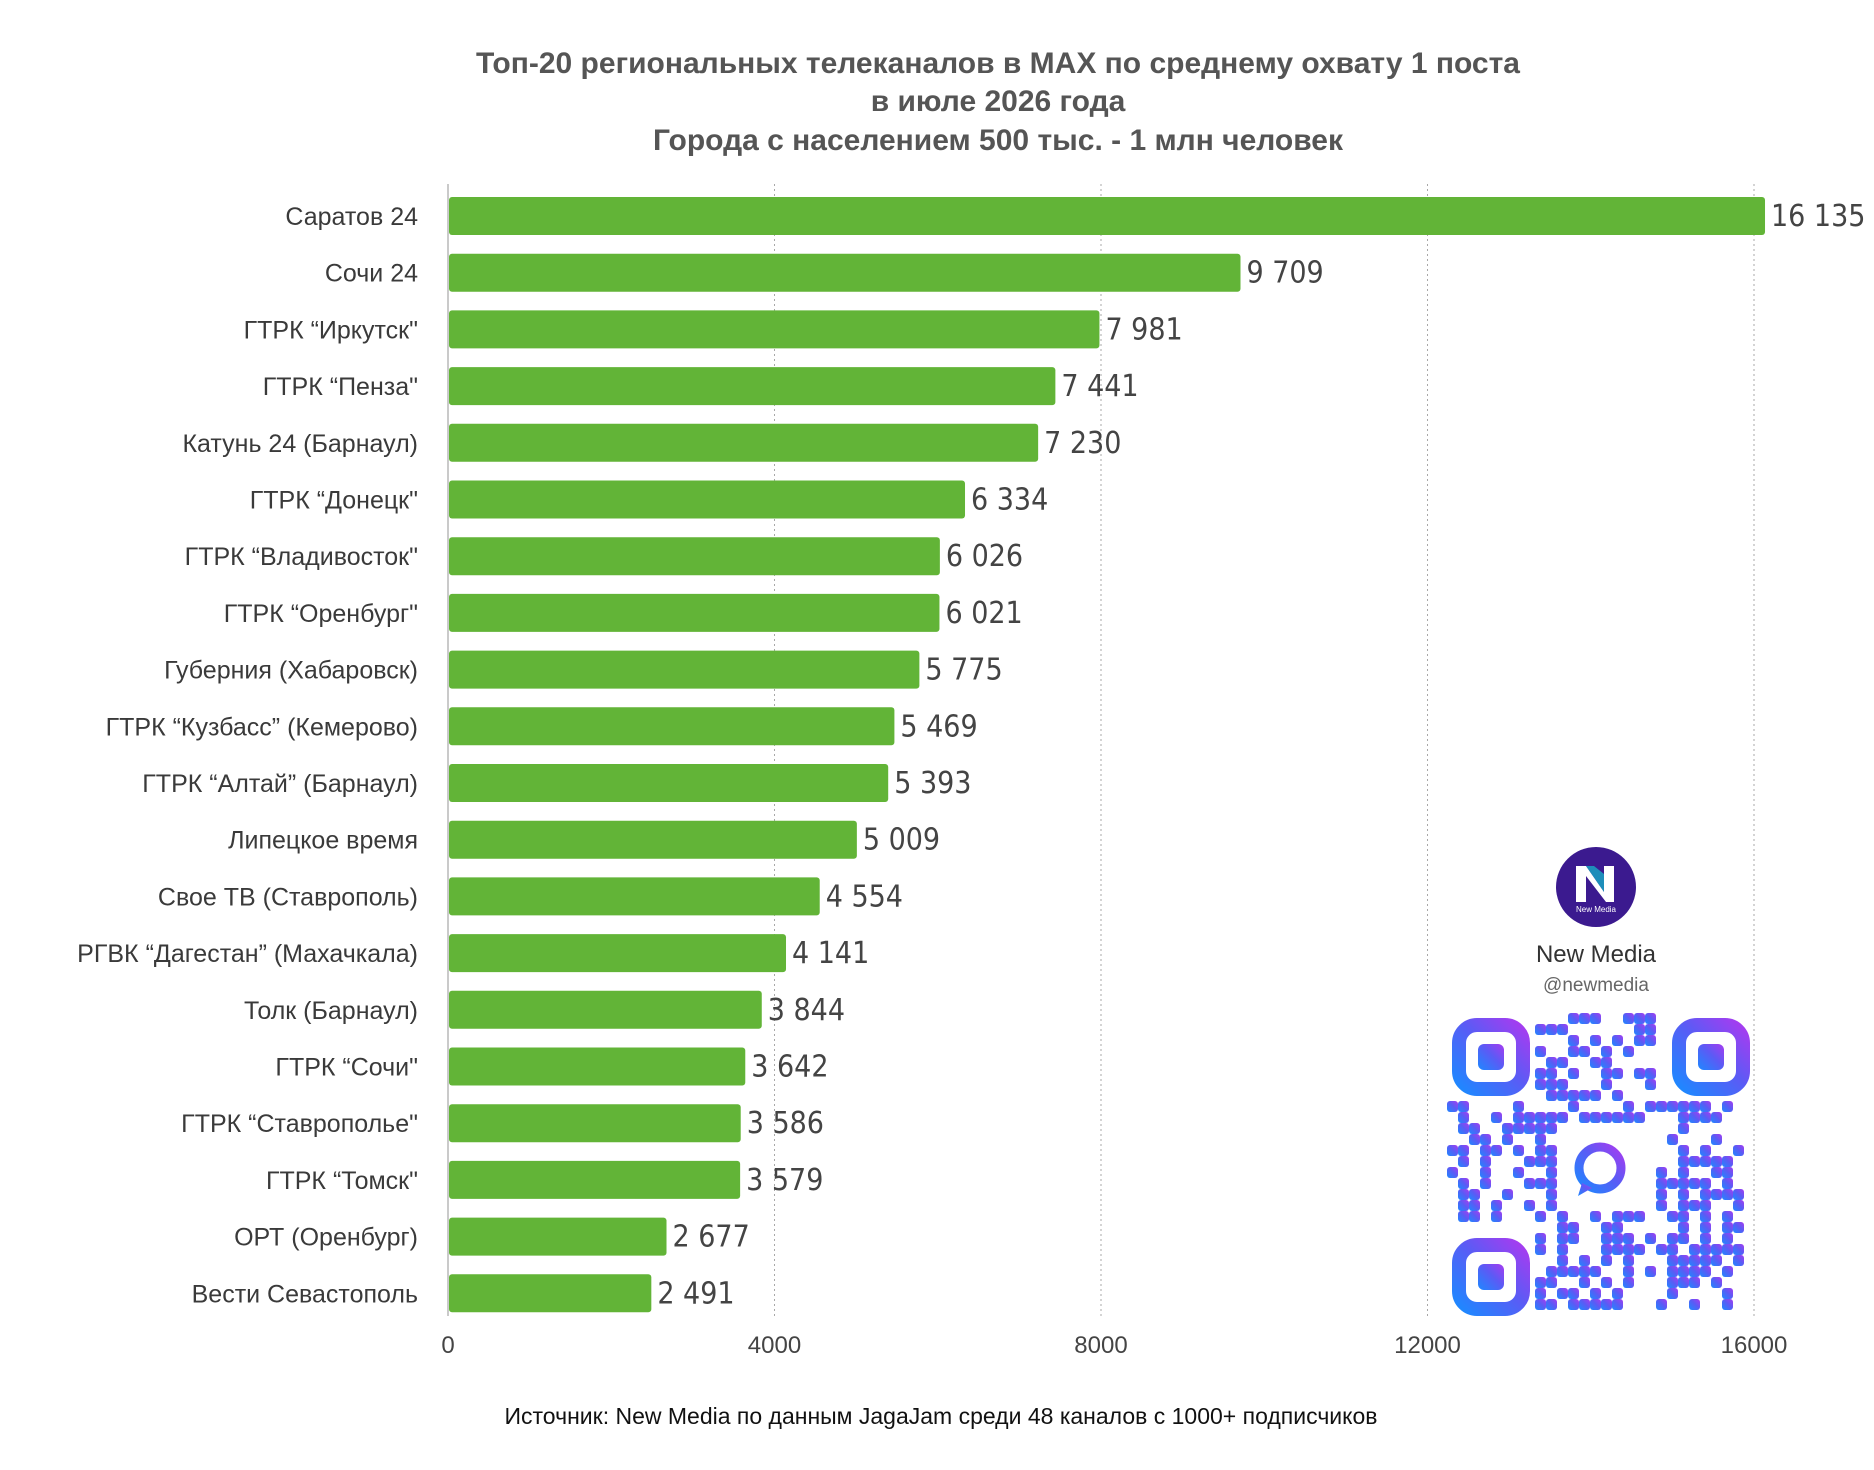 This screenshot has height=1470, width=1874. What do you see at coordinates (1598, 1164) in the screenshot?
I see `qr-code-icon` at bounding box center [1598, 1164].